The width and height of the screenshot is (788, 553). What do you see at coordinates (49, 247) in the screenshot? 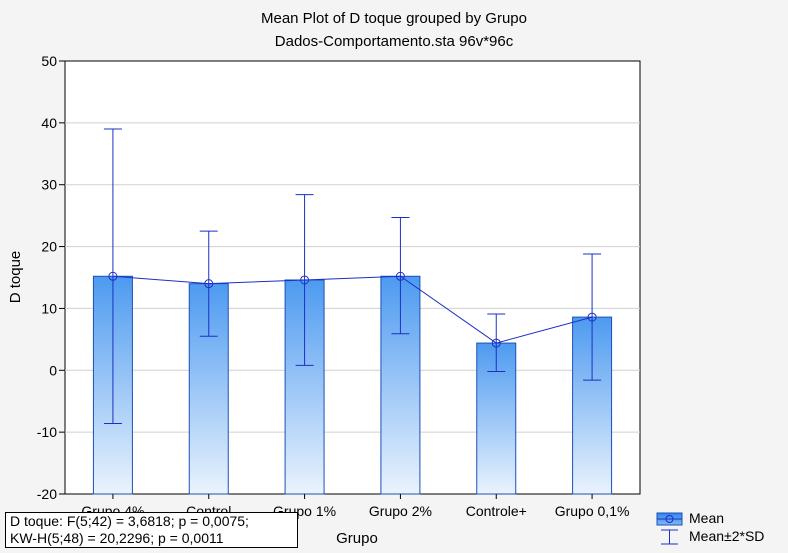
I see `y-tick-label: 20` at bounding box center [49, 247].